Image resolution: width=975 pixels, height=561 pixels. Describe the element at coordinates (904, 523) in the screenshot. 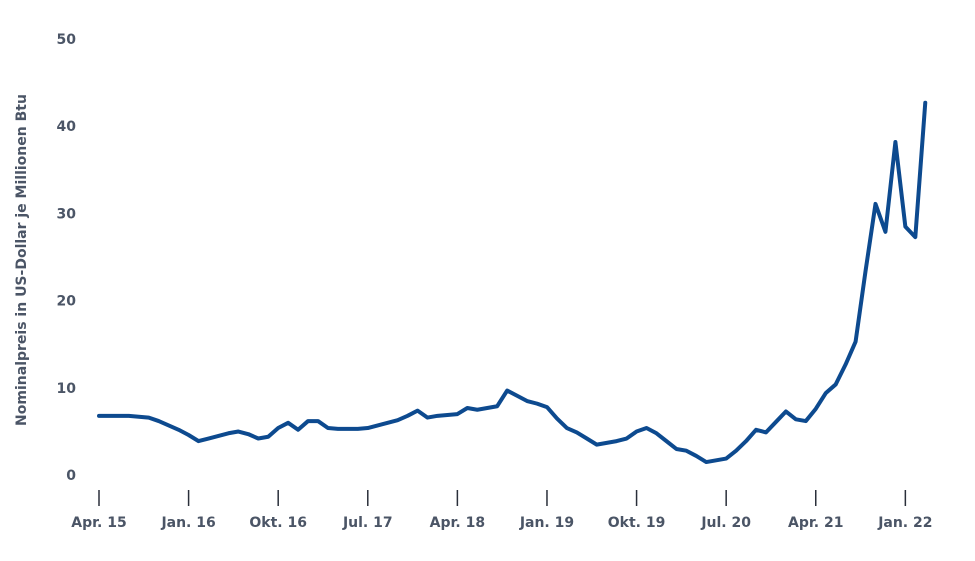

I see `x-tick-label: Jan. 22` at that location.